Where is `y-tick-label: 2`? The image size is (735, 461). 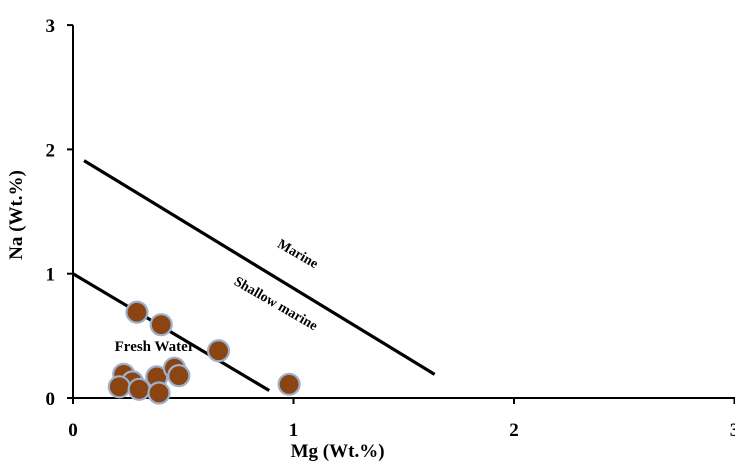 y-tick-label: 2 is located at coordinates (51, 150).